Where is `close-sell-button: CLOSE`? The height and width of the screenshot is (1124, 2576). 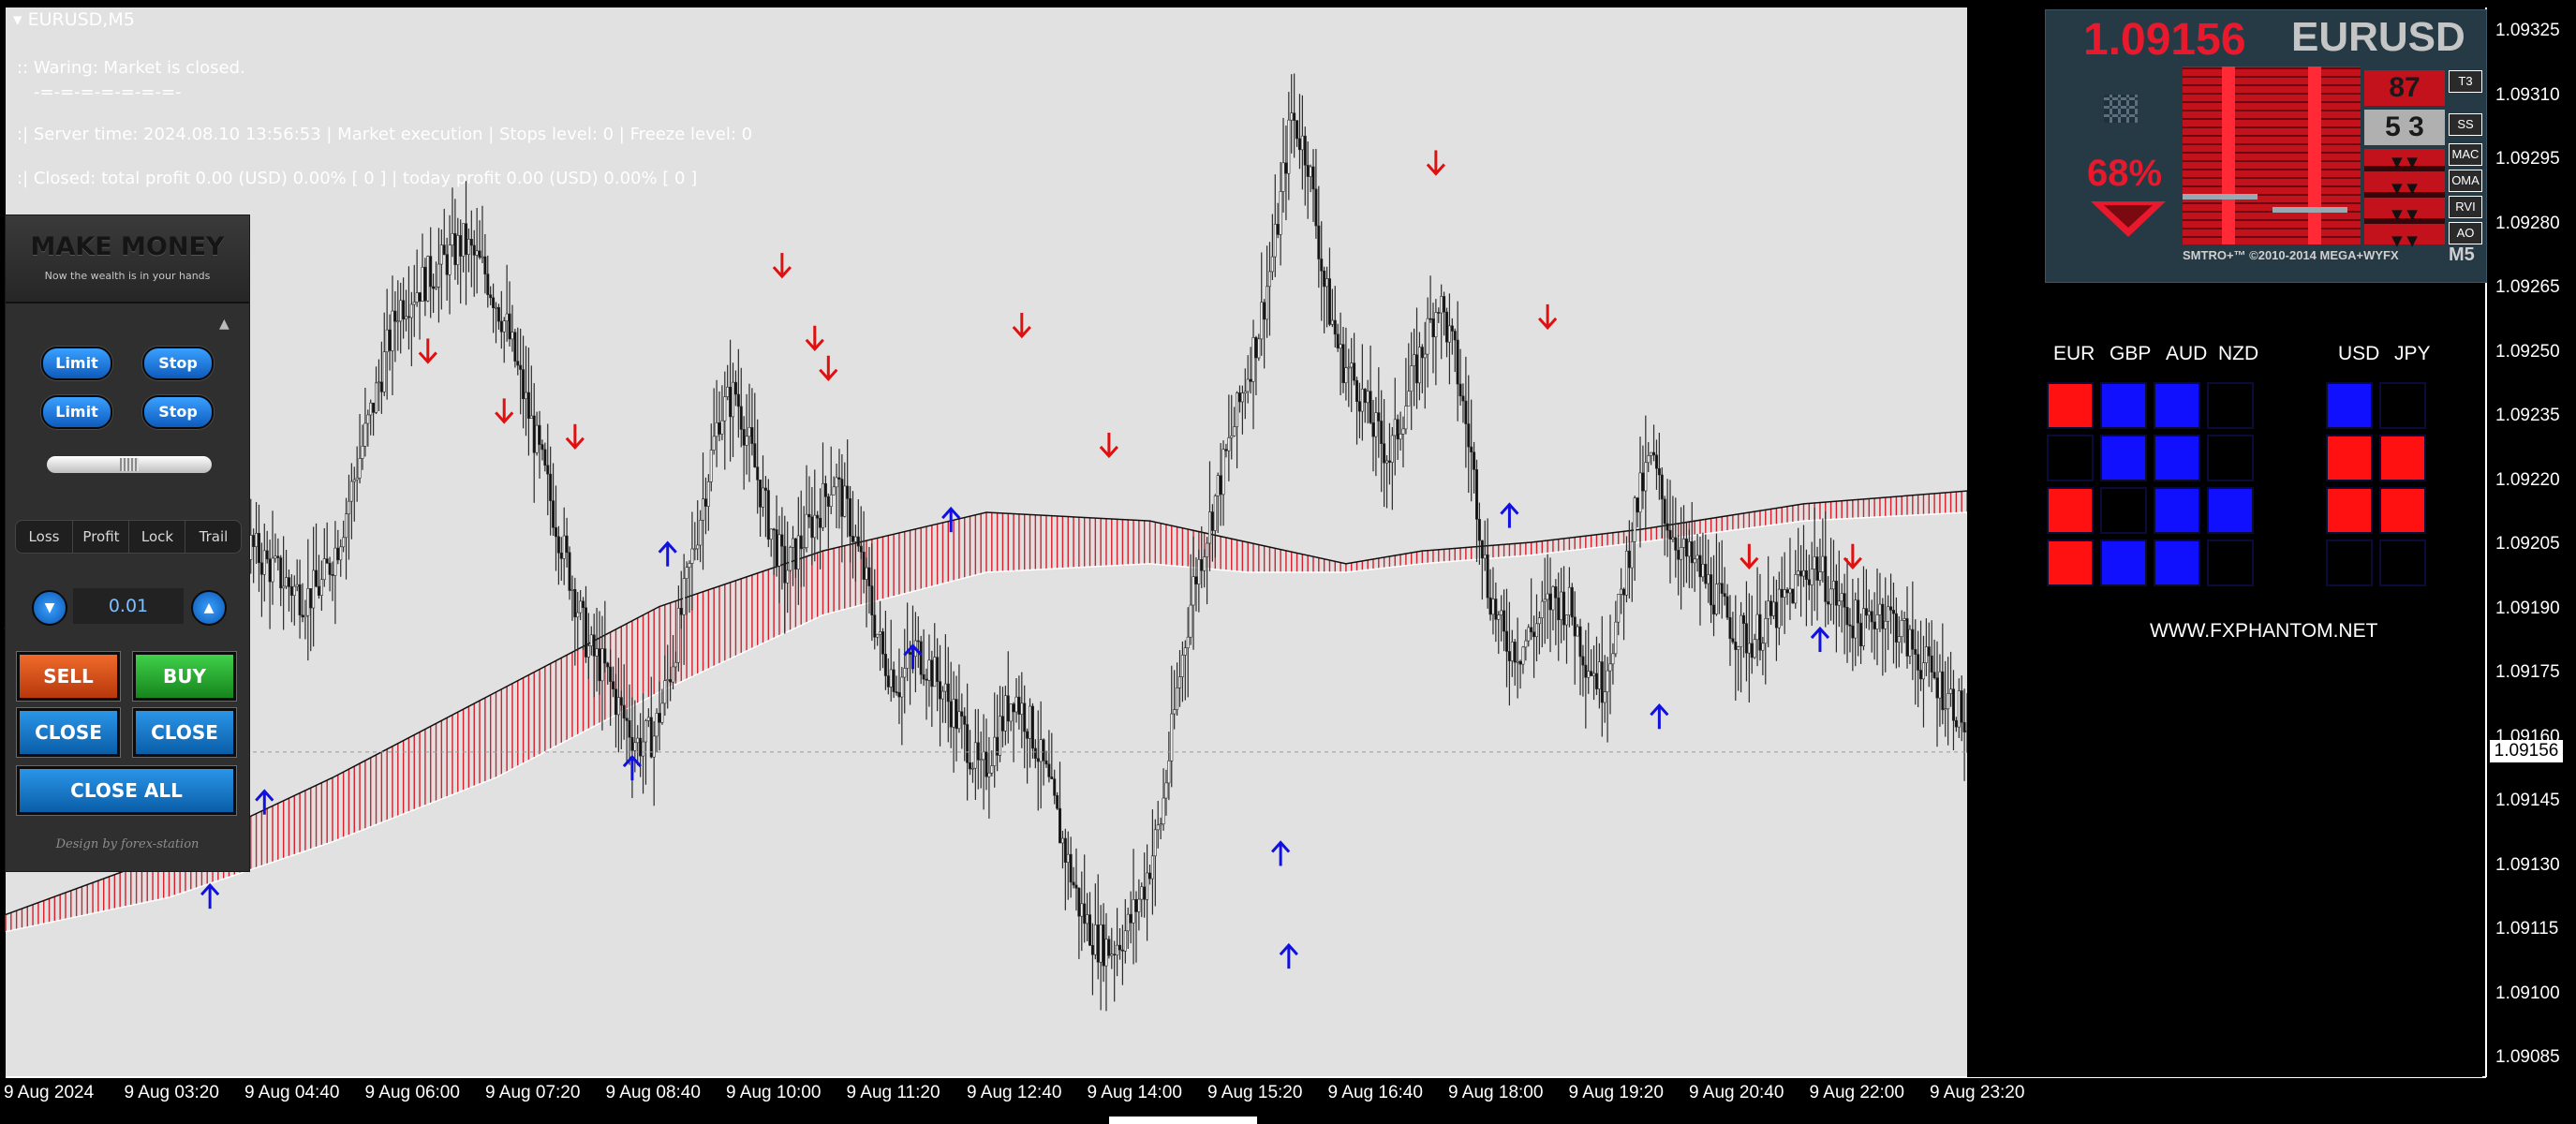
close-sell-button: CLOSE is located at coordinates (68, 732).